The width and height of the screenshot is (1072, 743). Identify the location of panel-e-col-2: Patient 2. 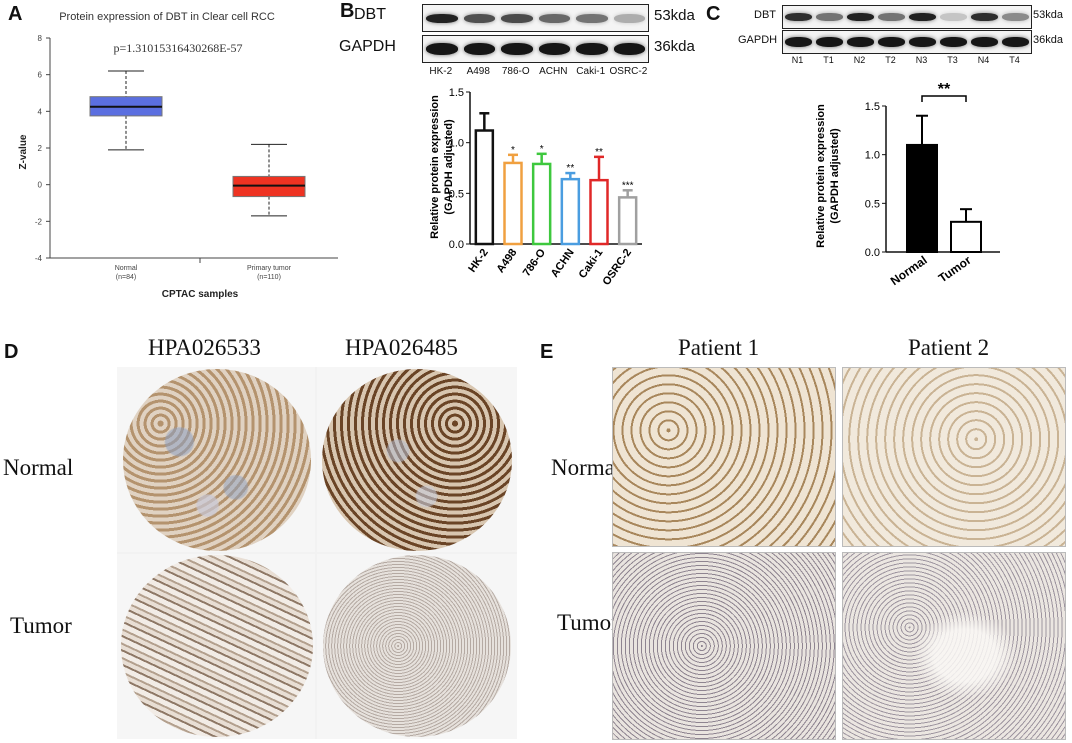
(949, 347).